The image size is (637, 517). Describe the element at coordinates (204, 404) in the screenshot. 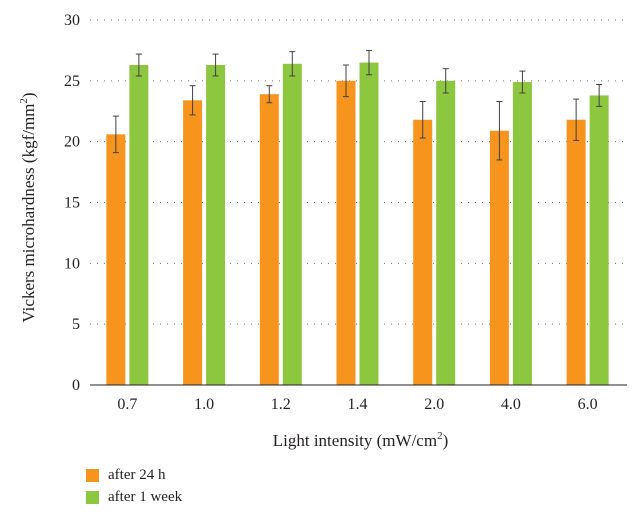

I see `x-tick-label: 1.0` at that location.